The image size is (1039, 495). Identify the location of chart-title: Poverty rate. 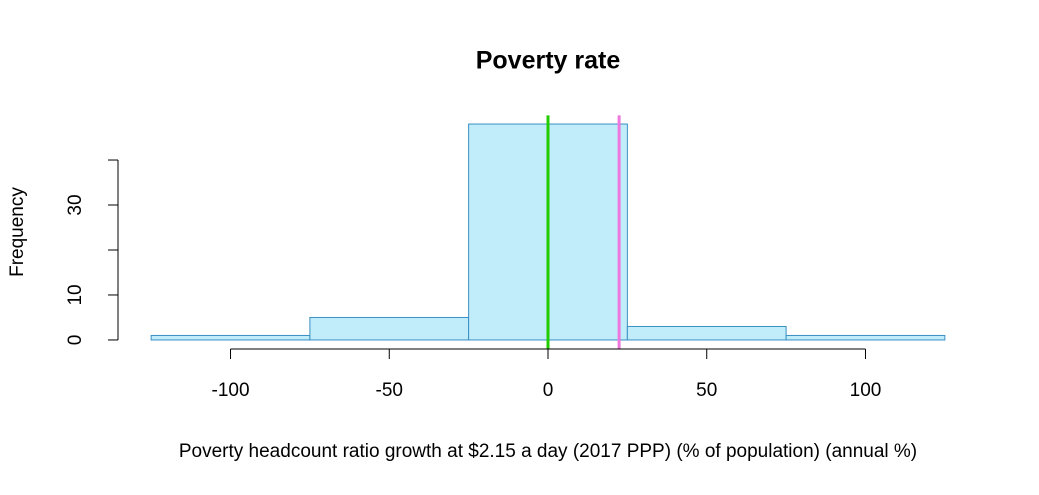
(548, 61).